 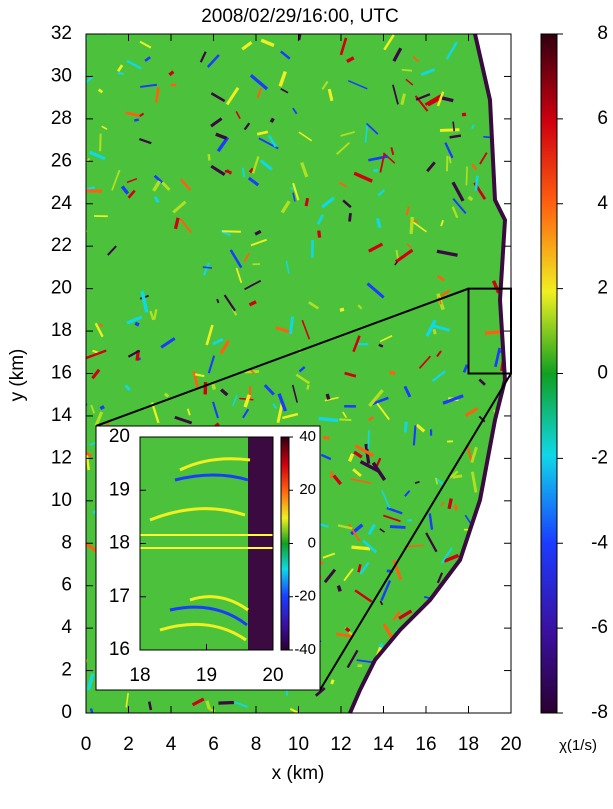 What do you see at coordinates (61, 75) in the screenshot?
I see `y-tick-label: 30` at bounding box center [61, 75].